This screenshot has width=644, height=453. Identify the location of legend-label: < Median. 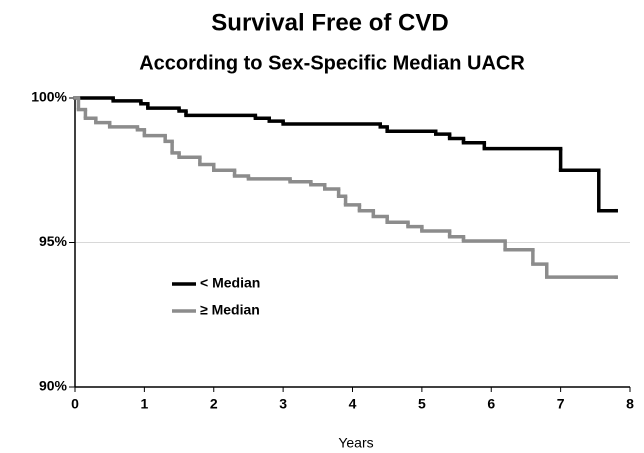
(230, 283).